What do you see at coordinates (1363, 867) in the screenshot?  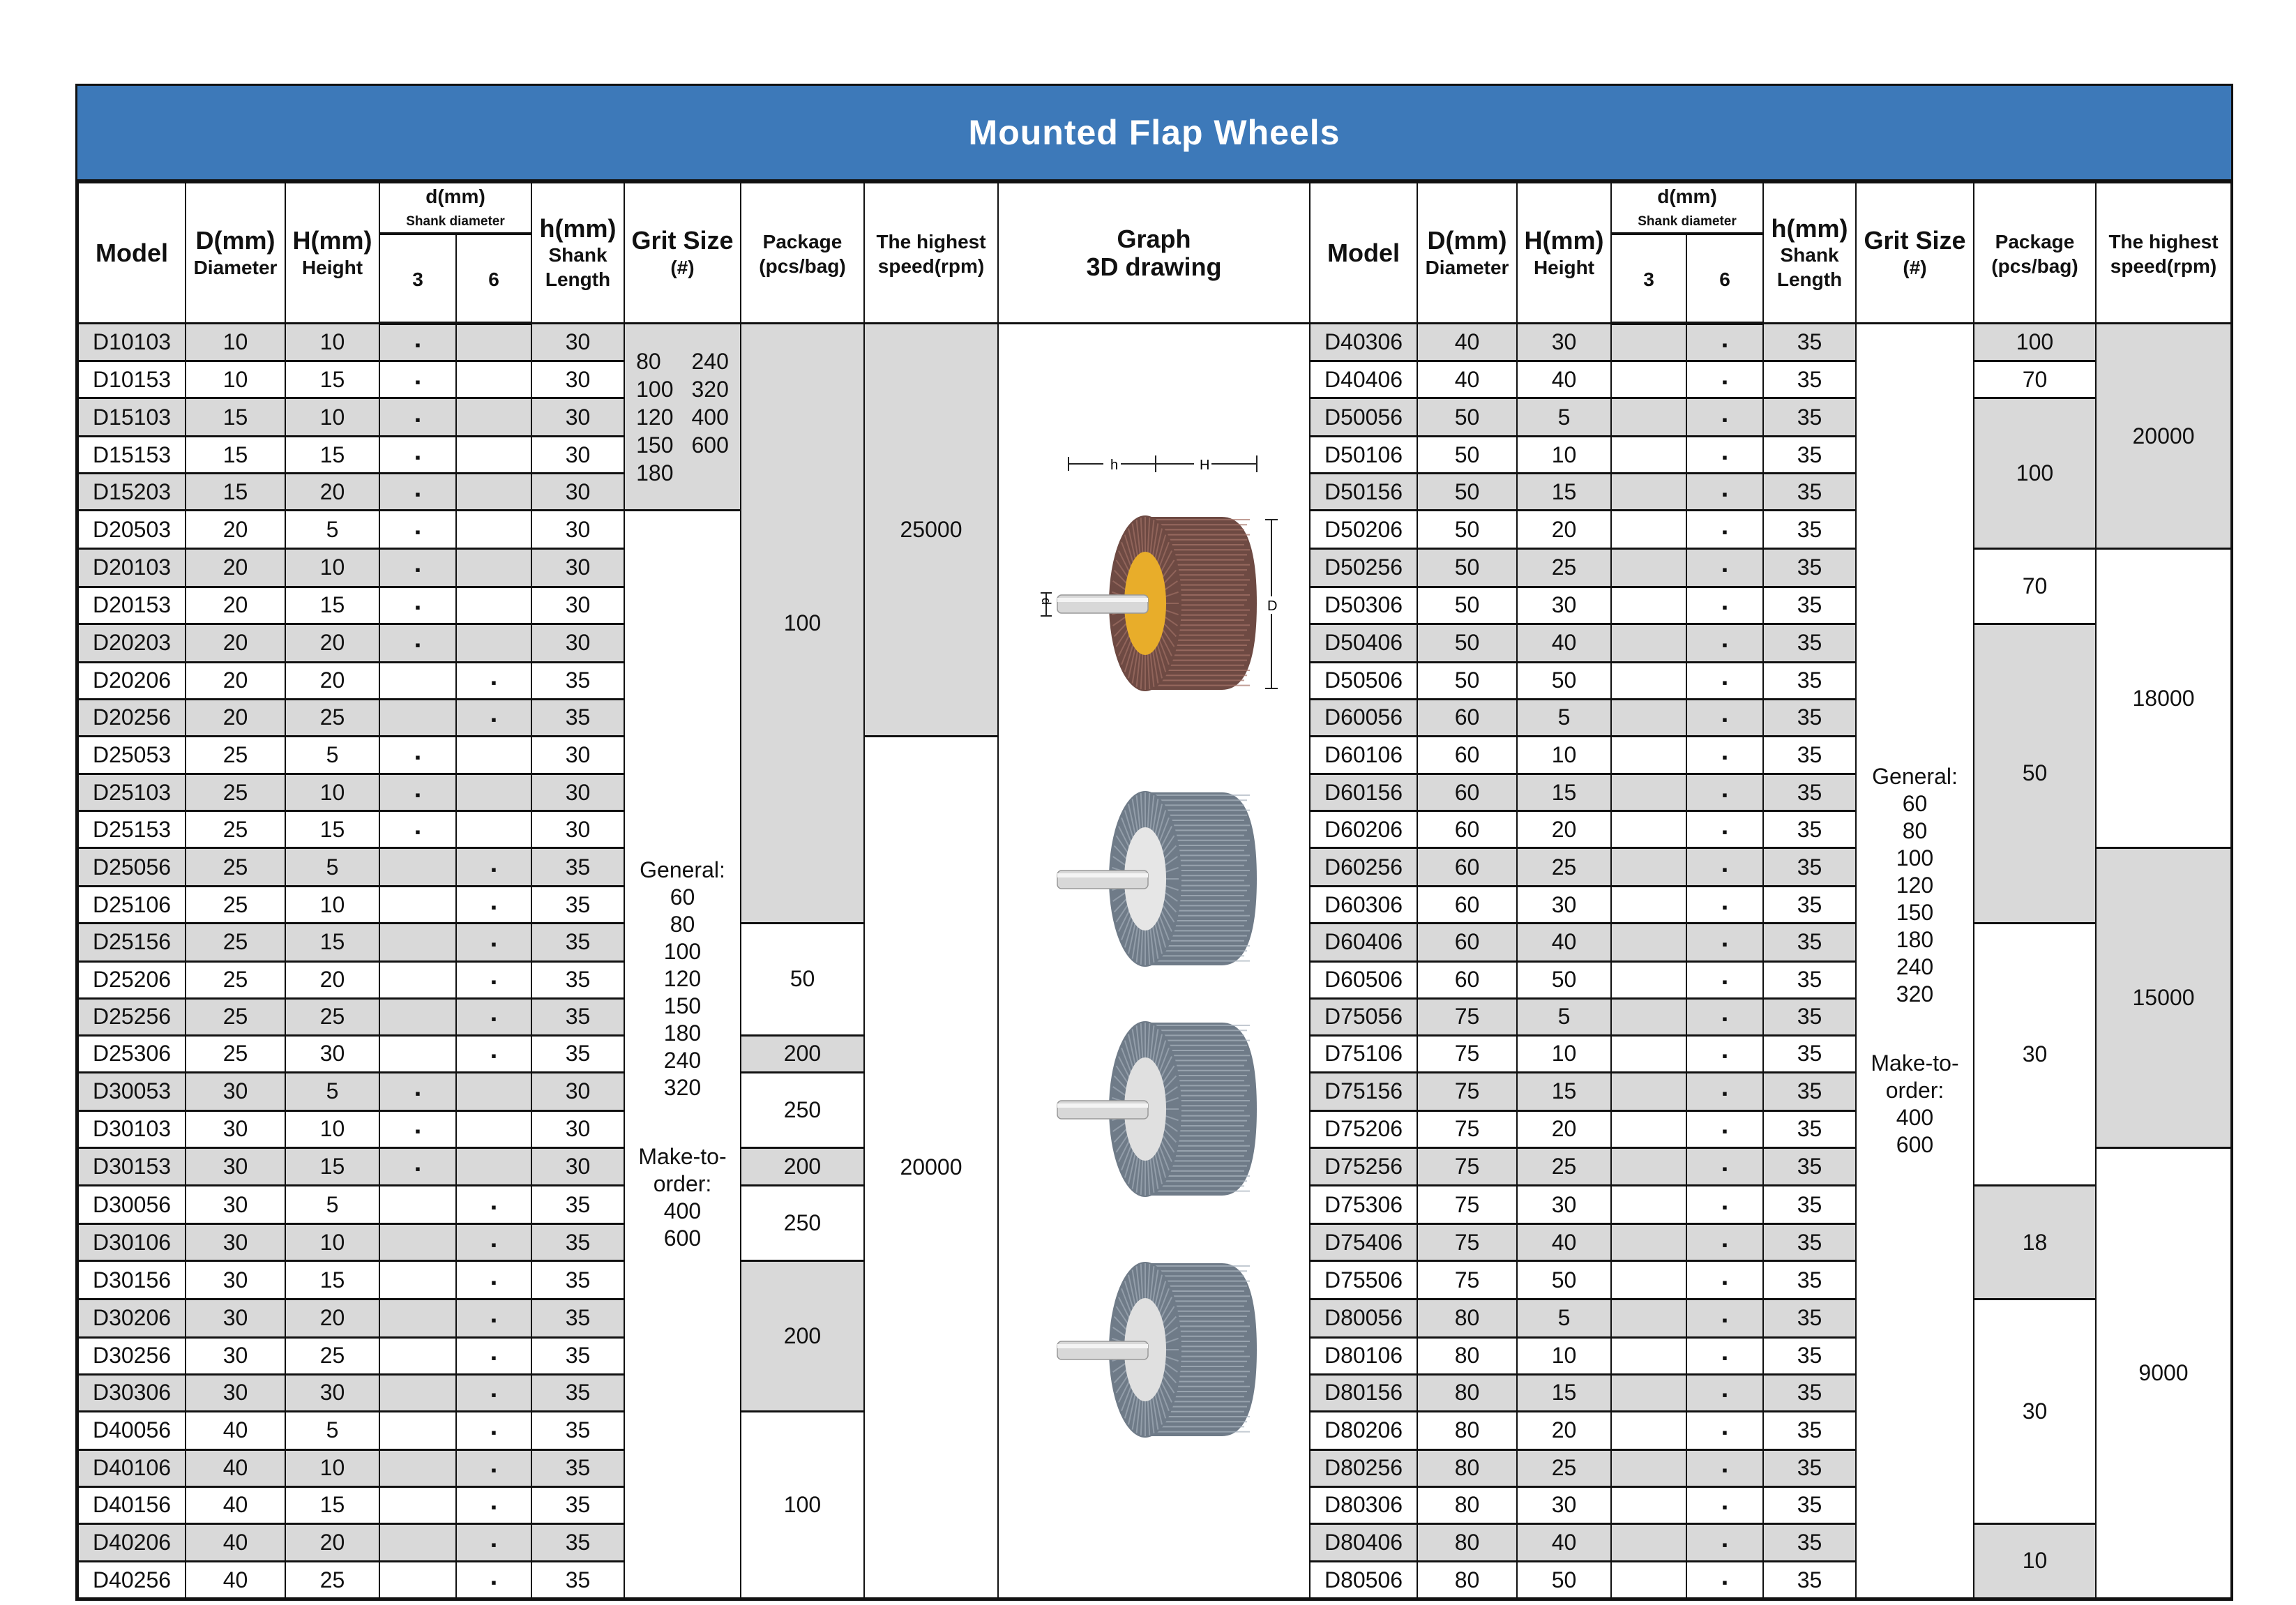 I see `model-cell: D60256` at bounding box center [1363, 867].